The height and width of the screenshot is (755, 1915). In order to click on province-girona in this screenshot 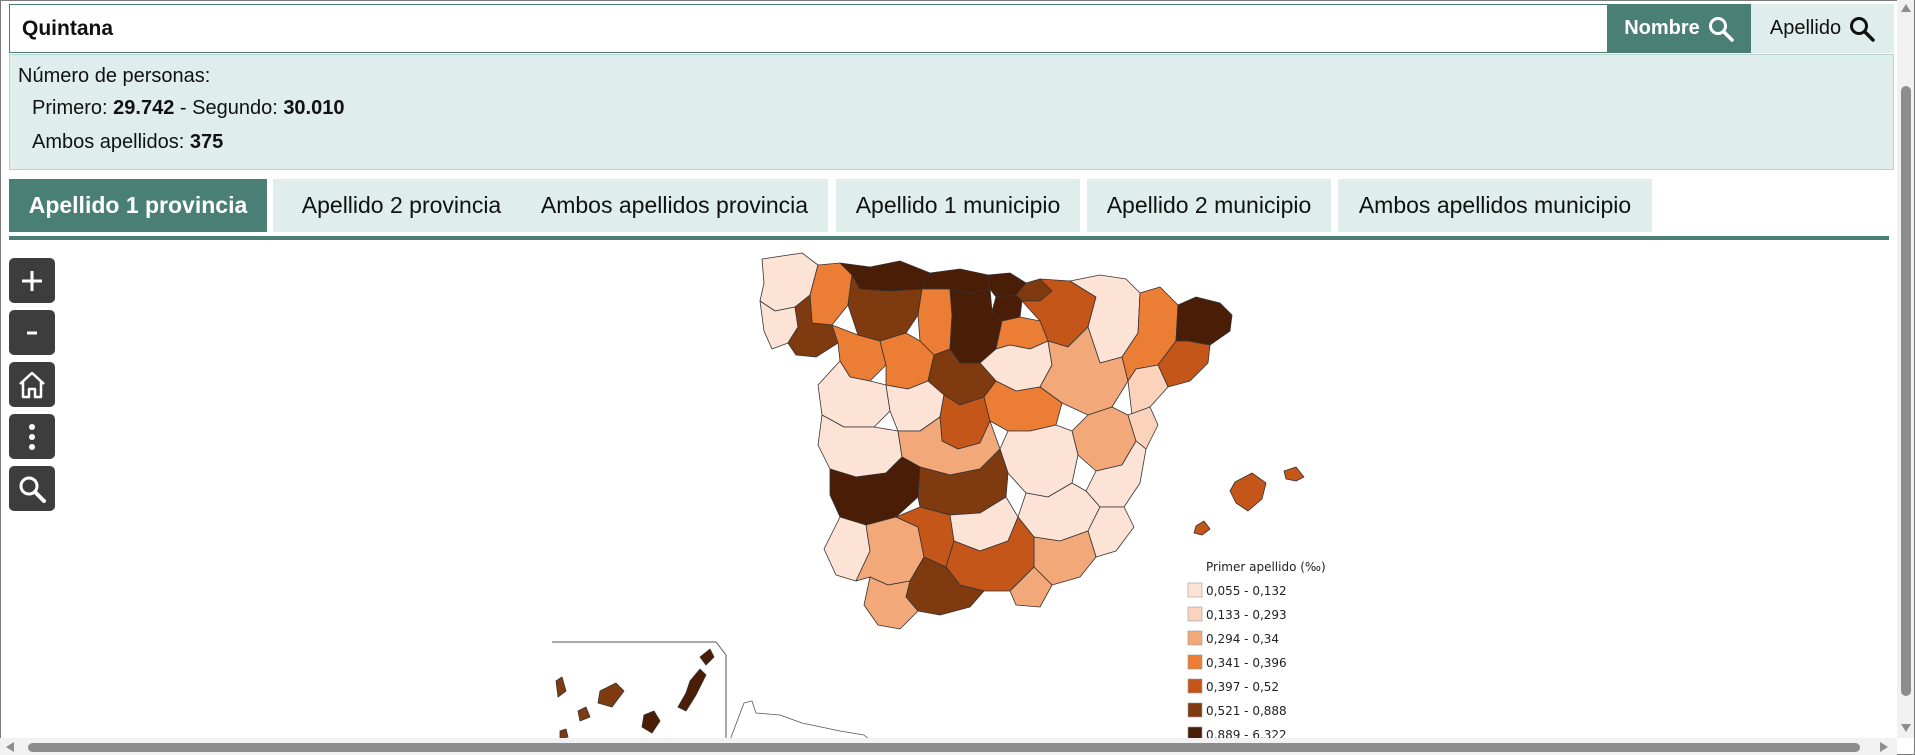, I will do `click(1204, 321)`.